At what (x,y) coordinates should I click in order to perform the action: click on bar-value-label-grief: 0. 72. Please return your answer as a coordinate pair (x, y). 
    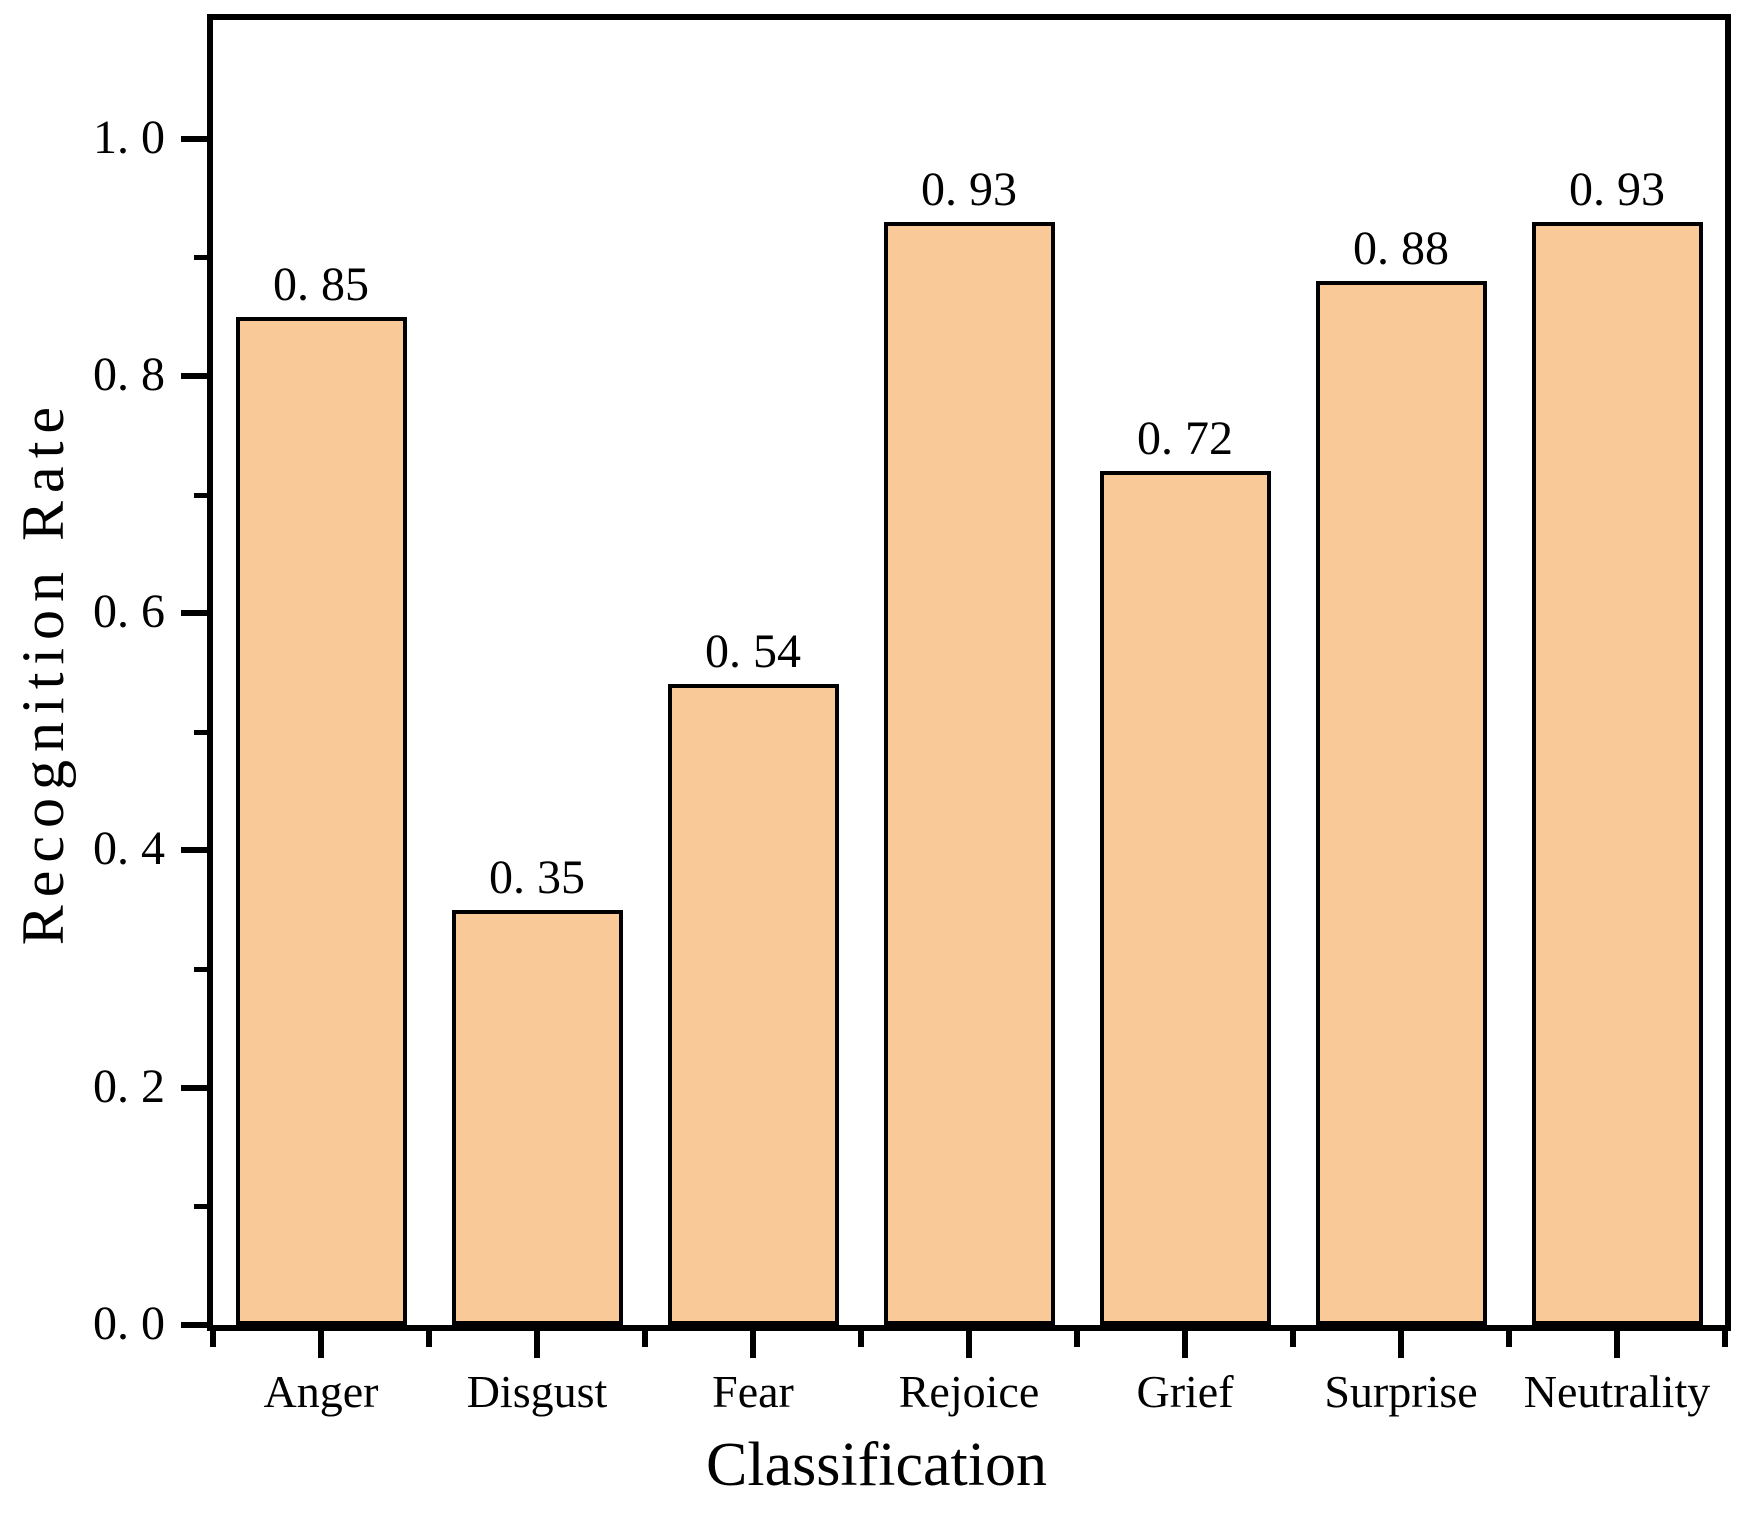
    Looking at the image, I should click on (1185, 438).